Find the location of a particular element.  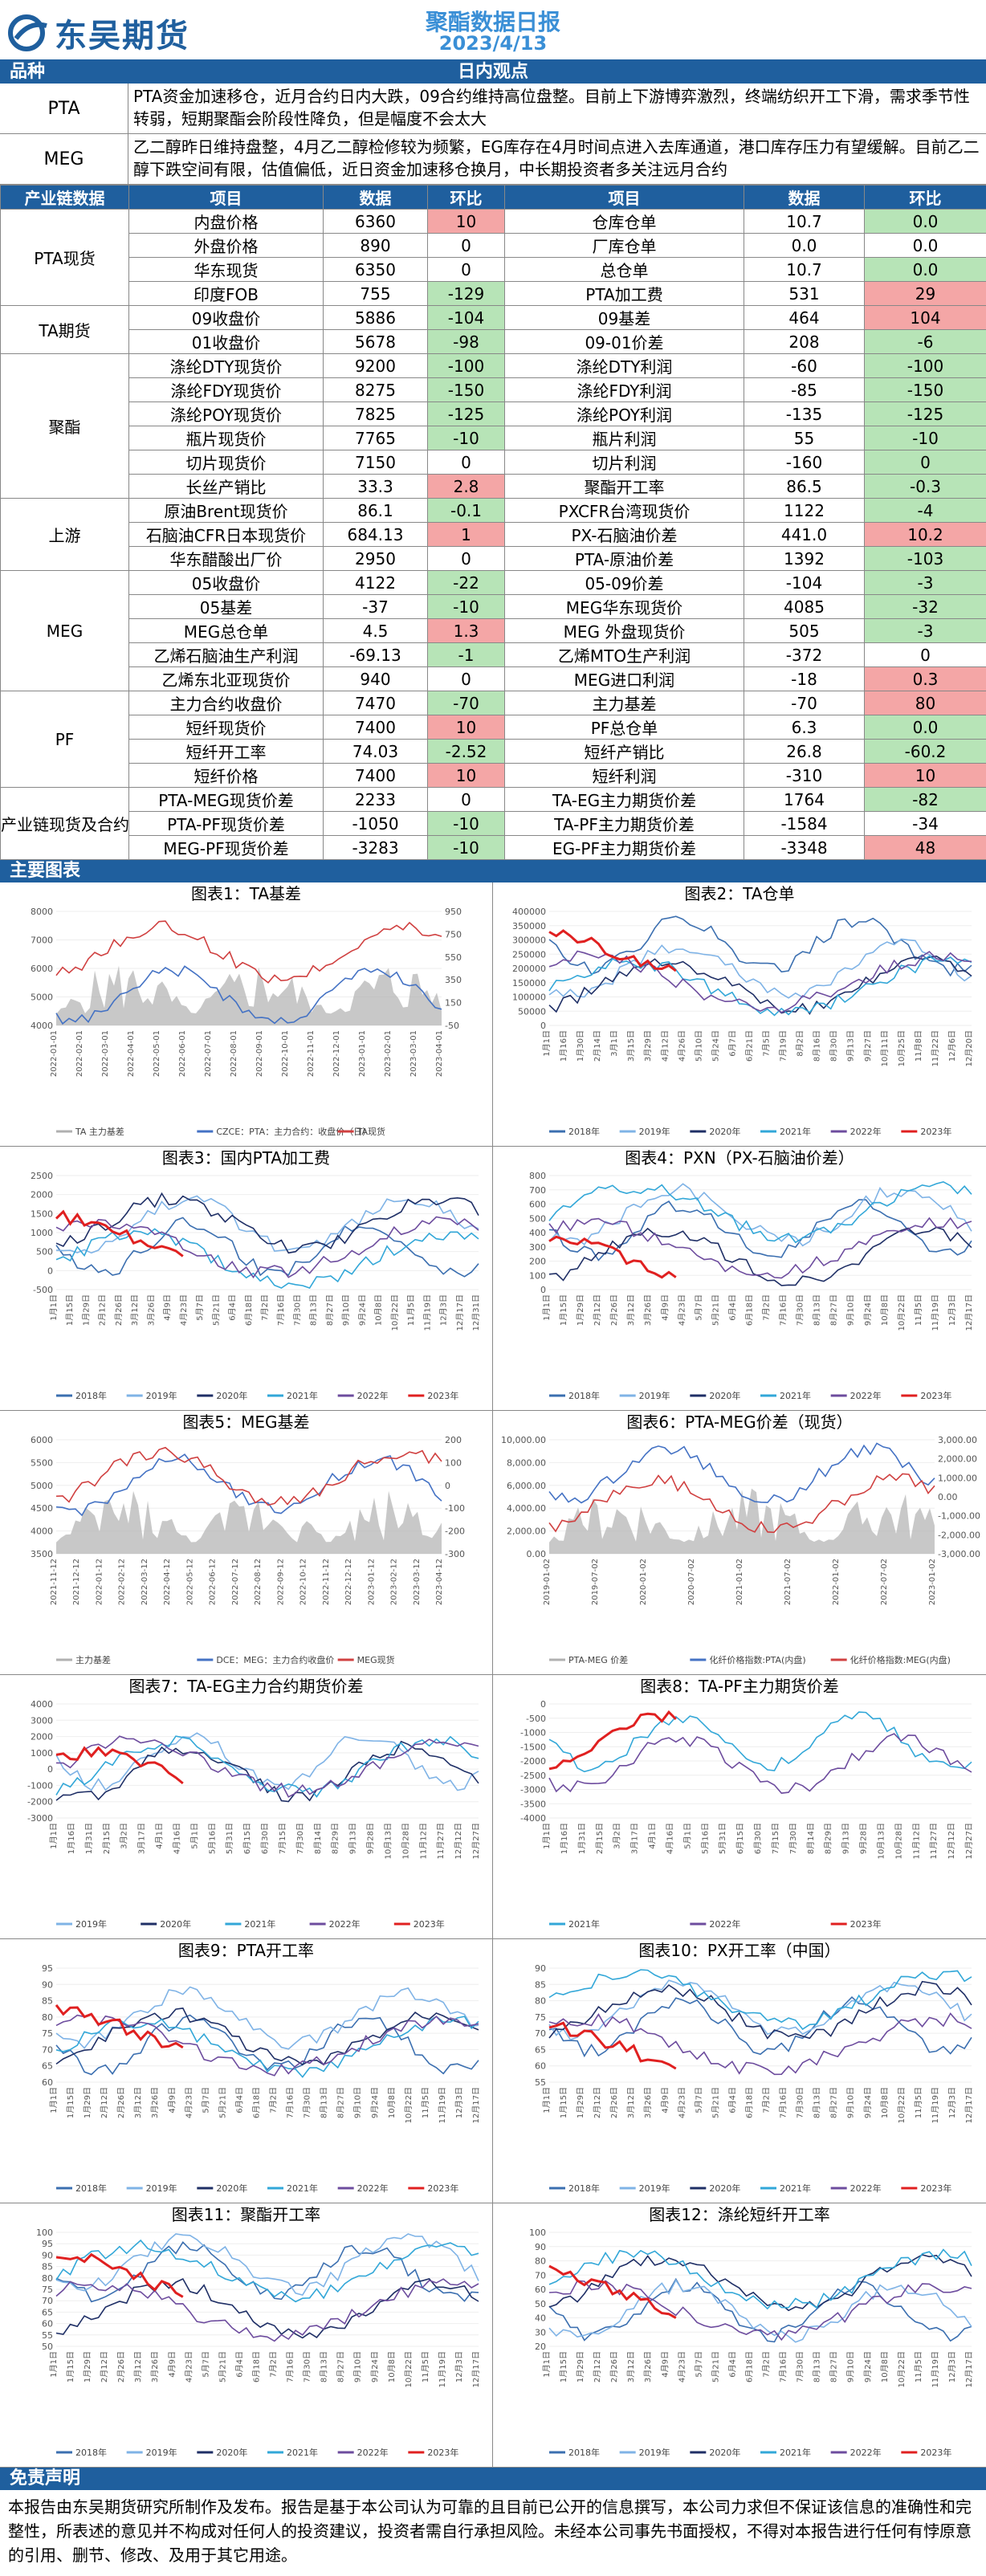

table-row: 华东醋酸出厂价 2950 0 PTA-原油价差 1392 -103 is located at coordinates (493, 558).